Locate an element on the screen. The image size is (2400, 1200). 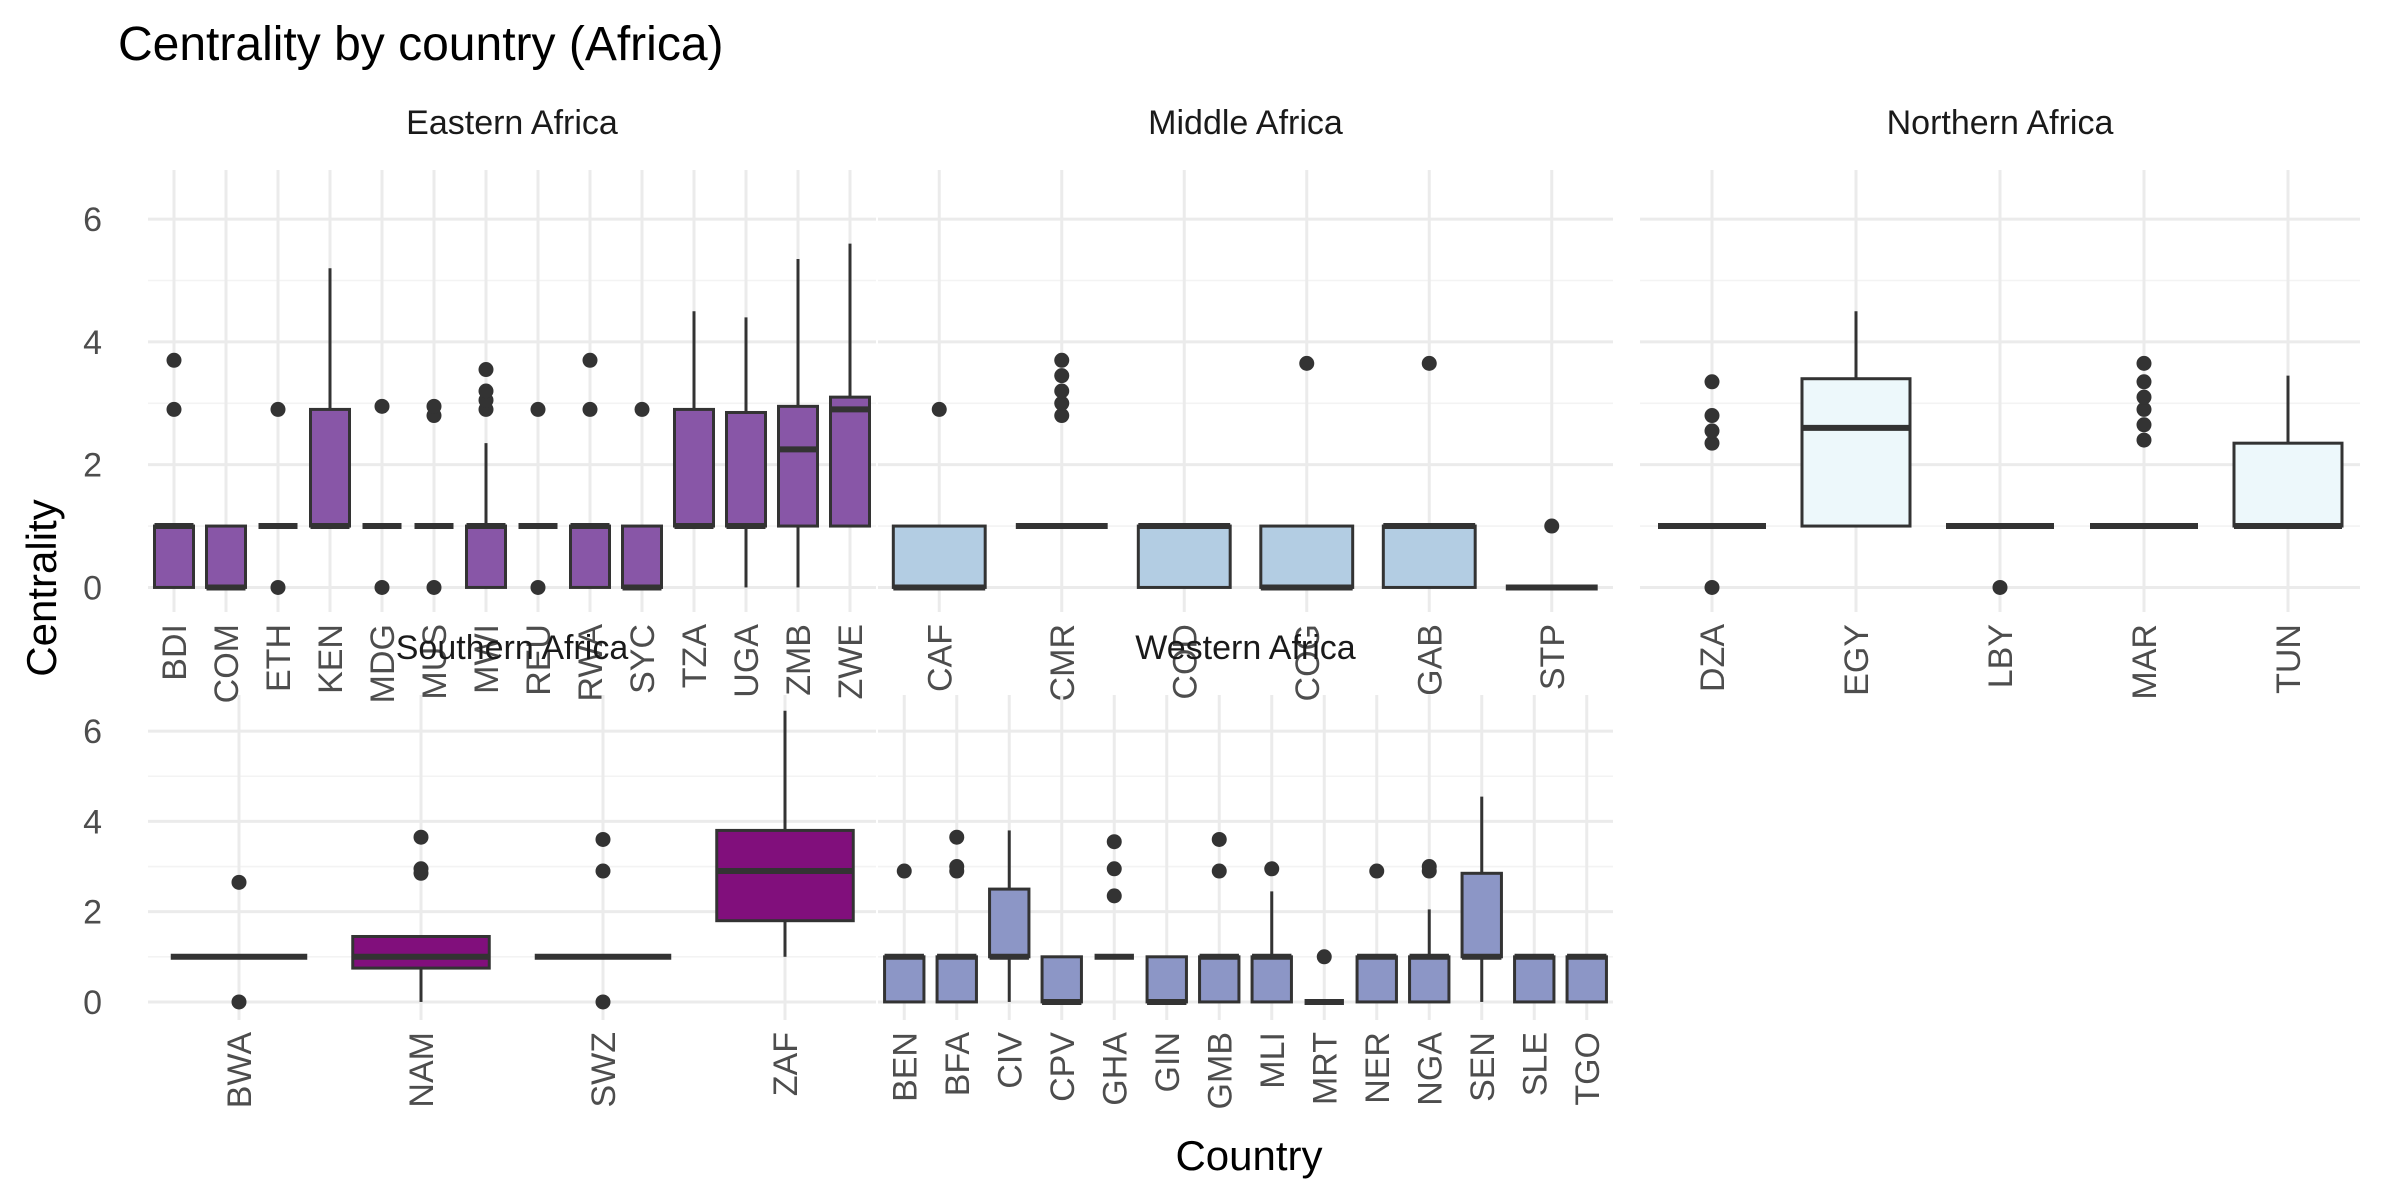
x-tick-label: SYC is located at coordinates (643, 659).